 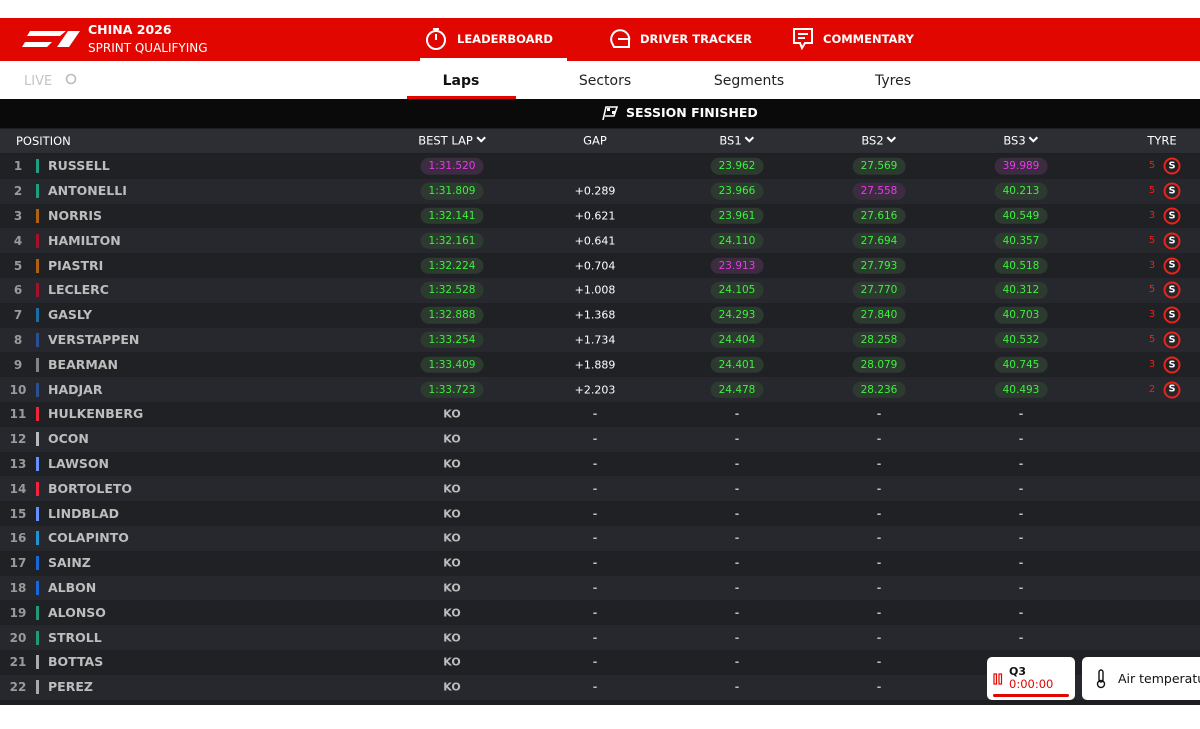 I want to click on sub-tab: Tyres, so click(x=893, y=81).